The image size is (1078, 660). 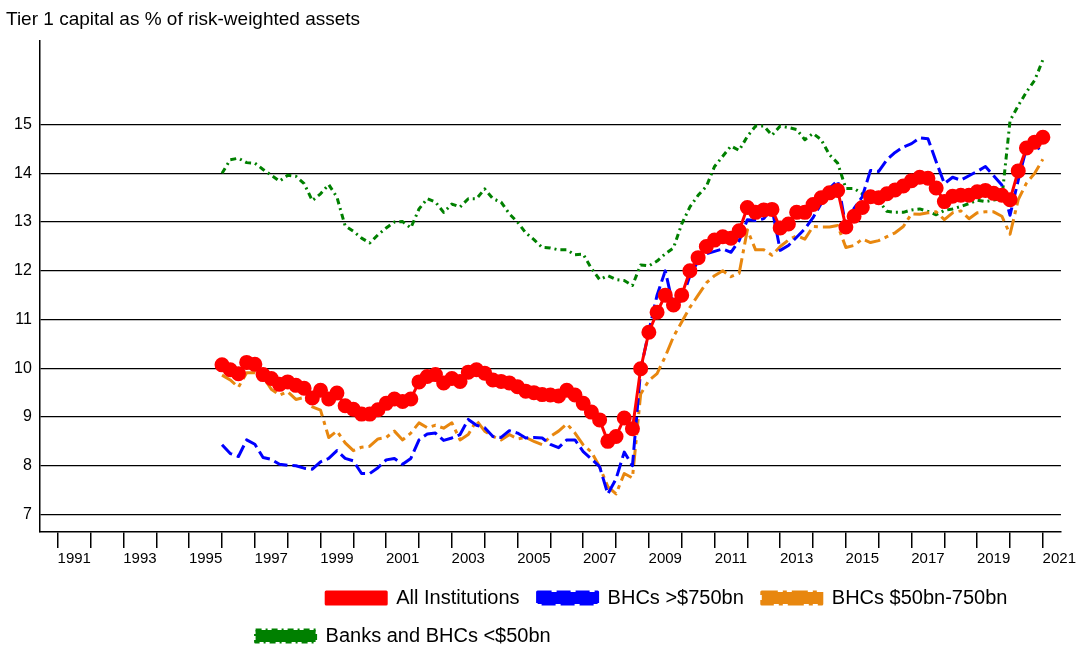 What do you see at coordinates (731, 558) in the screenshot?
I see `x-tick-label: 2011` at bounding box center [731, 558].